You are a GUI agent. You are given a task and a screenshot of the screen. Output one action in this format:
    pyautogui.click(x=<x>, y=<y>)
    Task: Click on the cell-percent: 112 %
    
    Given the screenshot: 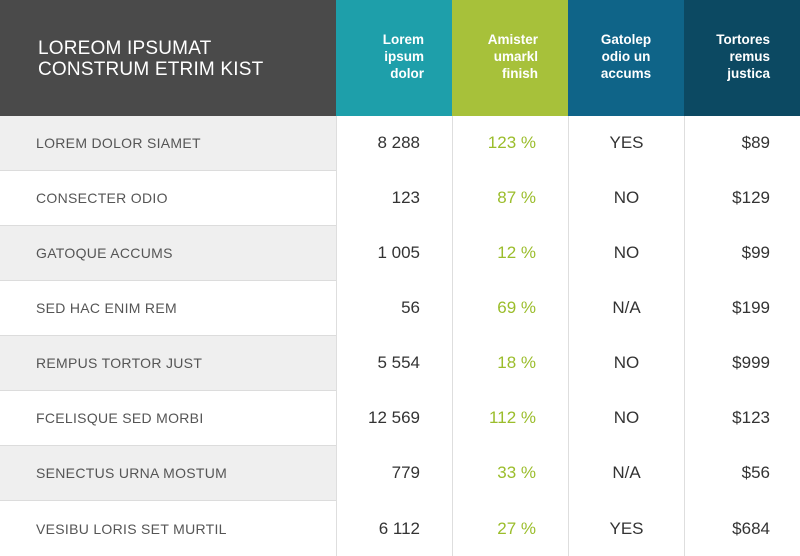 What is the action you would take?
    pyautogui.click(x=510, y=418)
    